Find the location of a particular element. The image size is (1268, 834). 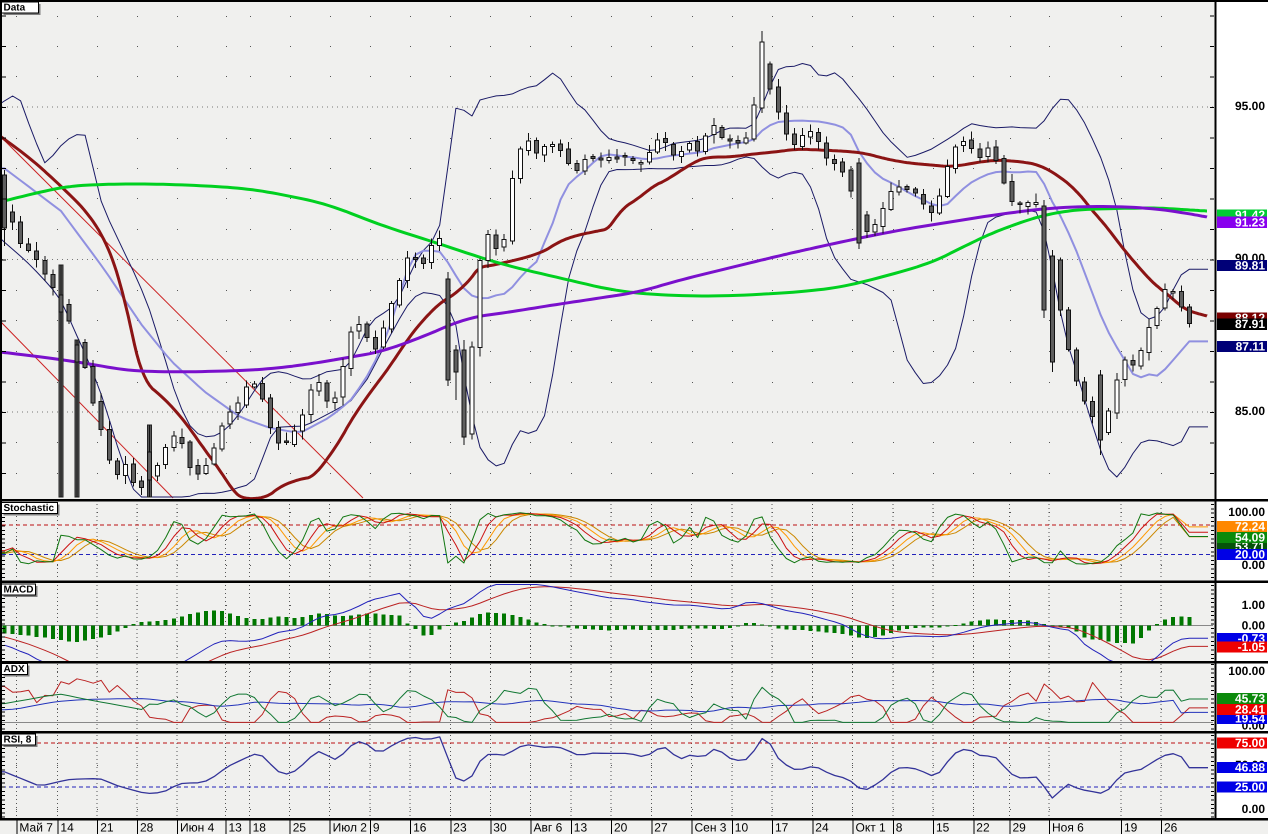

svg-text: 75.00 is located at coordinates (1250, 743).